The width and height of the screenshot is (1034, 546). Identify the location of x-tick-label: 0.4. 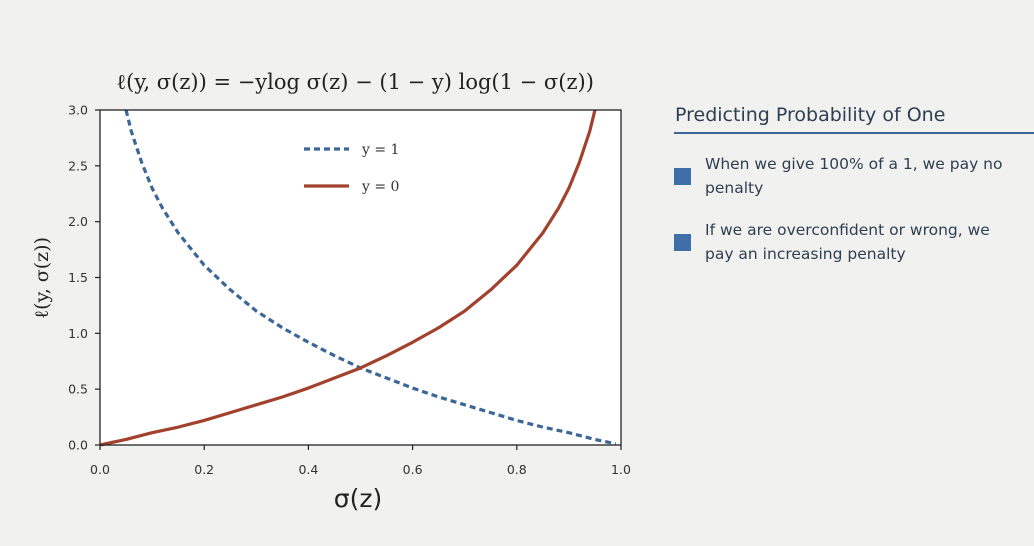
(308, 469).